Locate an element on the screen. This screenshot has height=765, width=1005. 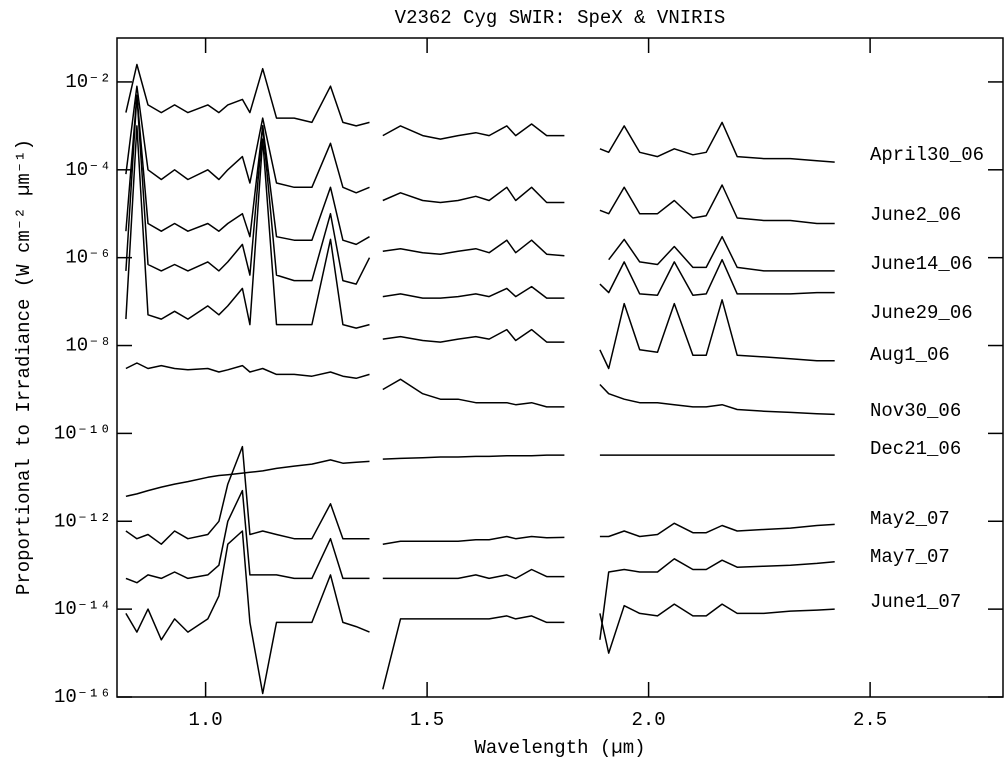
y-tick-label: 10⁻¹⁶ is located at coordinates (82, 697).